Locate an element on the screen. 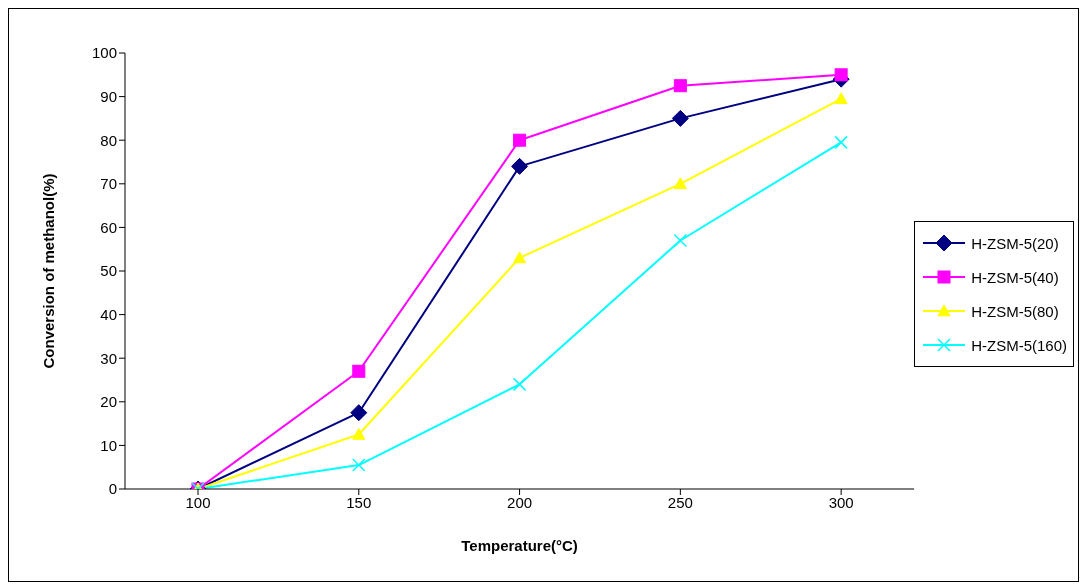 The width and height of the screenshot is (1085, 588). legend-label: H-ZSM-5(40) is located at coordinates (1015, 277).